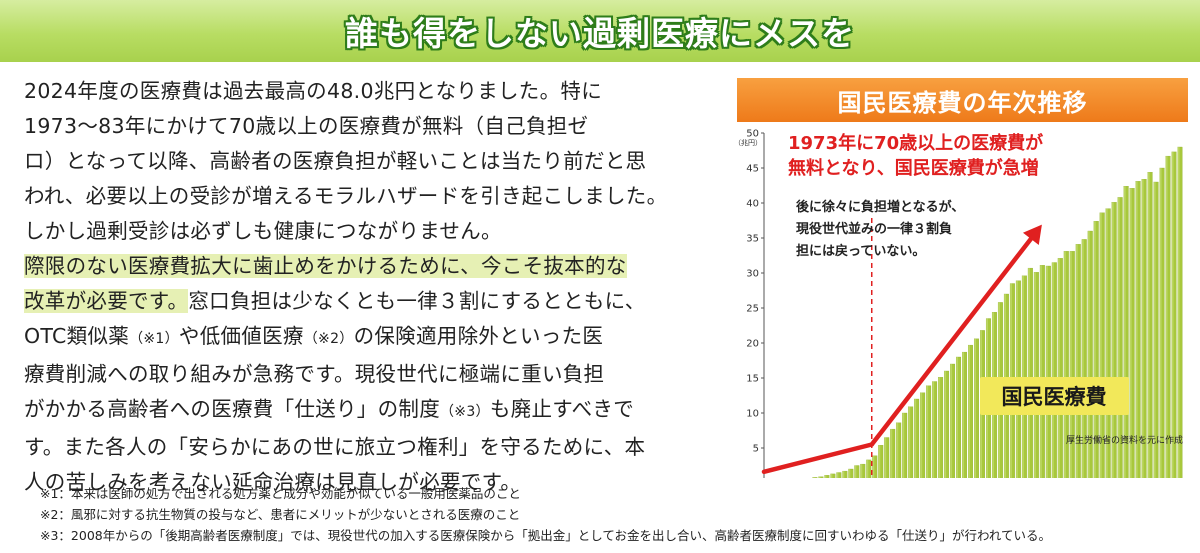 This screenshot has height=553, width=1200. I want to click on article-text: 窓口負担は少なくとも一律３割にするとともに、, so click(417, 301).